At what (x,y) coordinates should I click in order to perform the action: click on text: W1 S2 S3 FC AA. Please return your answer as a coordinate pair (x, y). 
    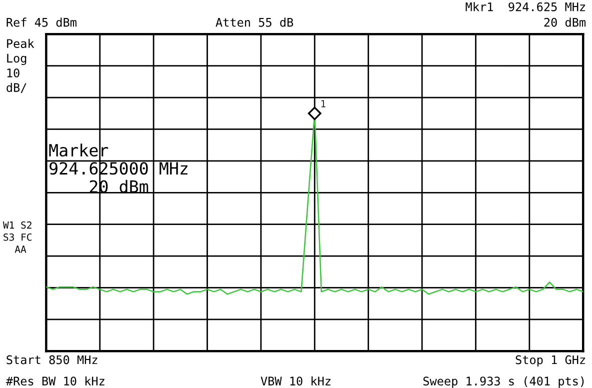
    Looking at the image, I should click on (17, 237).